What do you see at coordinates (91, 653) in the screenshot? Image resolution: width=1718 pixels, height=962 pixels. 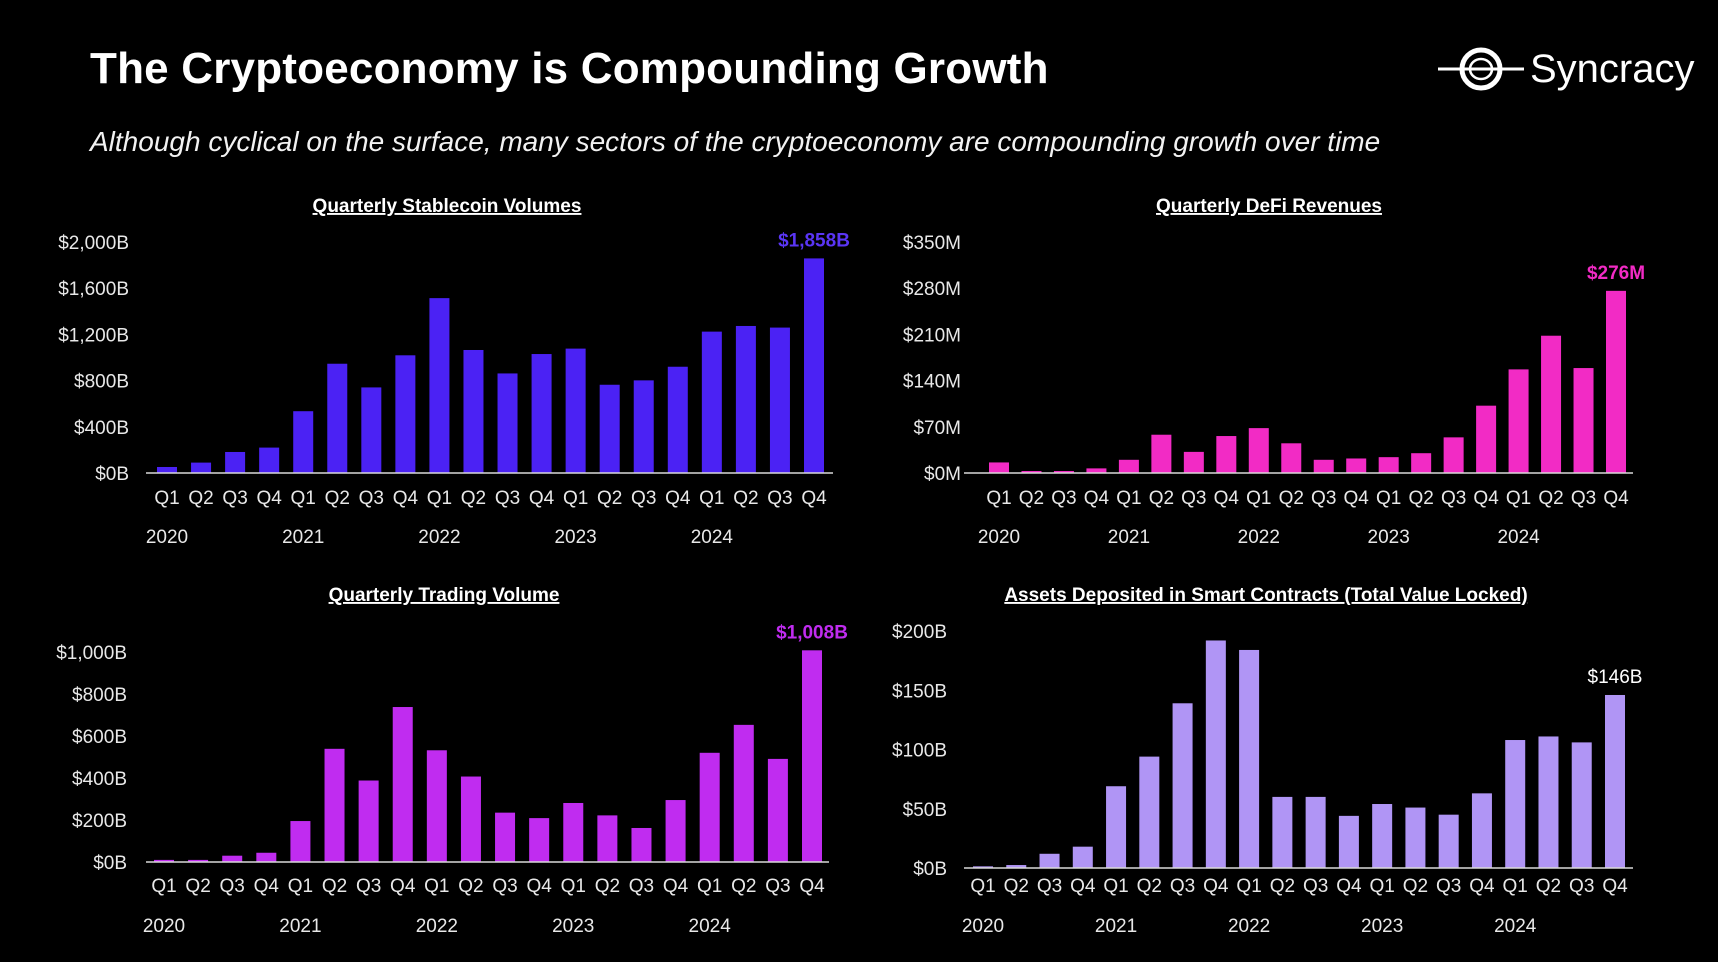 I see `y-tick-label: $1,000B` at bounding box center [91, 653].